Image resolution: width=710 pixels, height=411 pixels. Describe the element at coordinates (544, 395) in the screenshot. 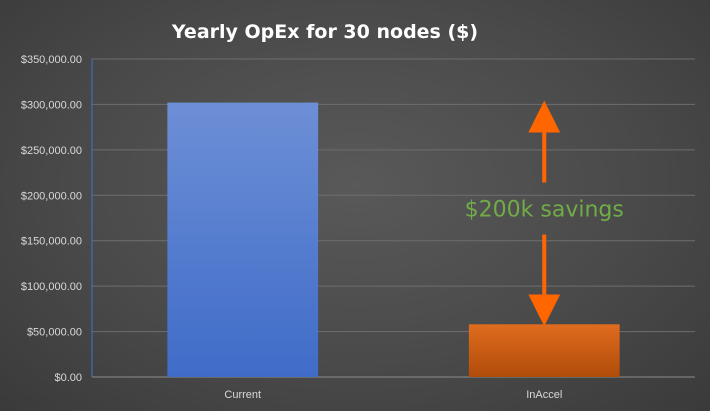

I see `x-tick-label: InAccel` at that location.